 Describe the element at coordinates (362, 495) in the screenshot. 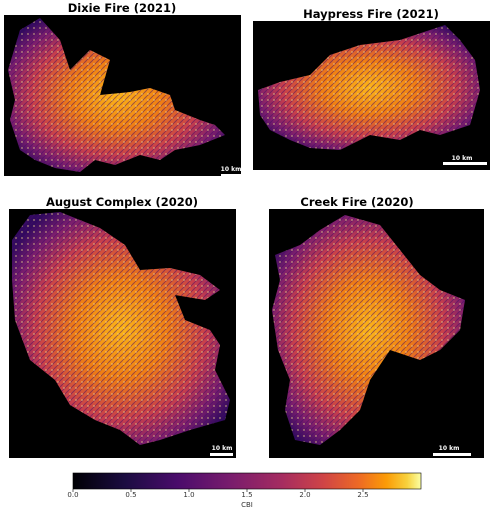

I see `colorbar-tick-label: 2.5` at that location.